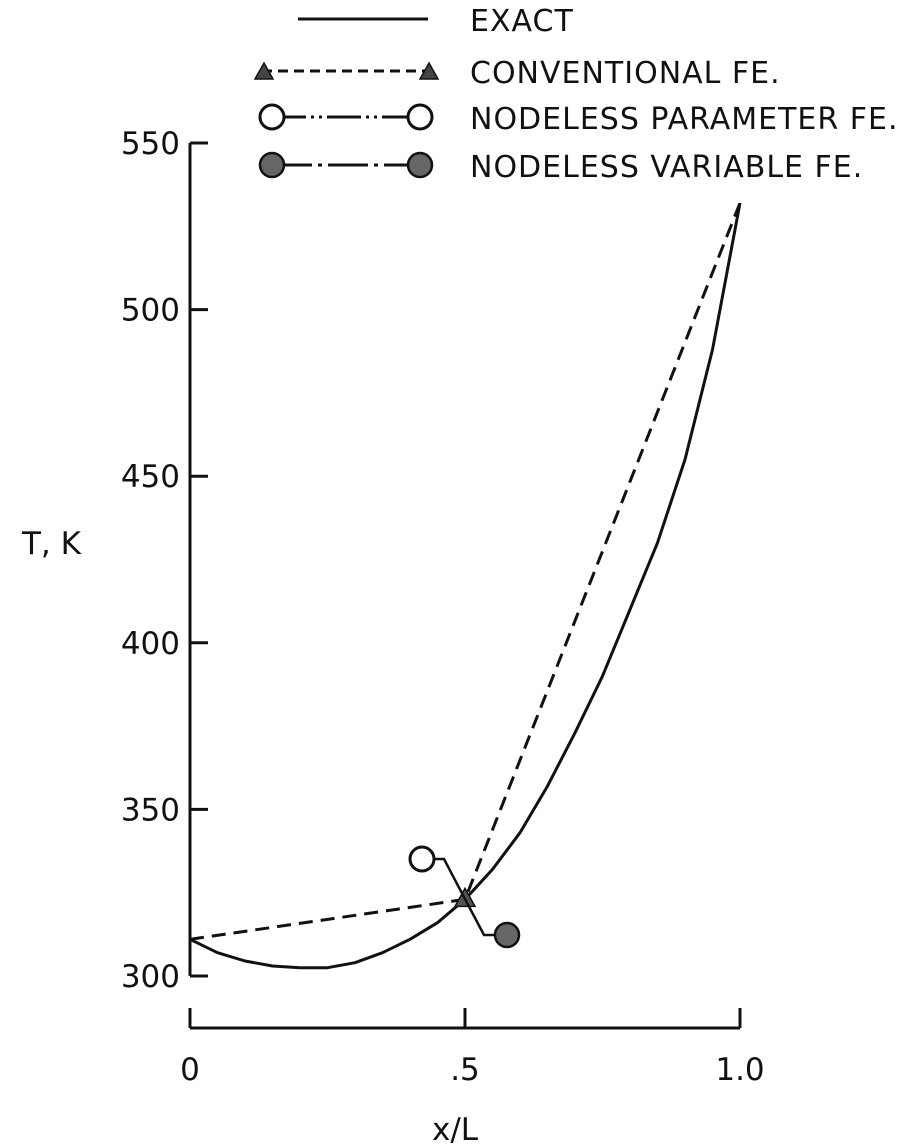 The height and width of the screenshot is (1144, 901). Describe the element at coordinates (150, 977) in the screenshot. I see `y-tick-label: 300` at that location.